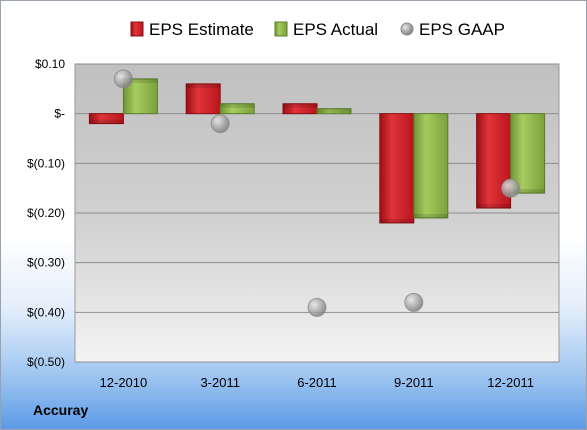 This screenshot has height=430, width=587. What do you see at coordinates (510, 382) in the screenshot?
I see `x-tick-label: 12-2011` at bounding box center [510, 382].